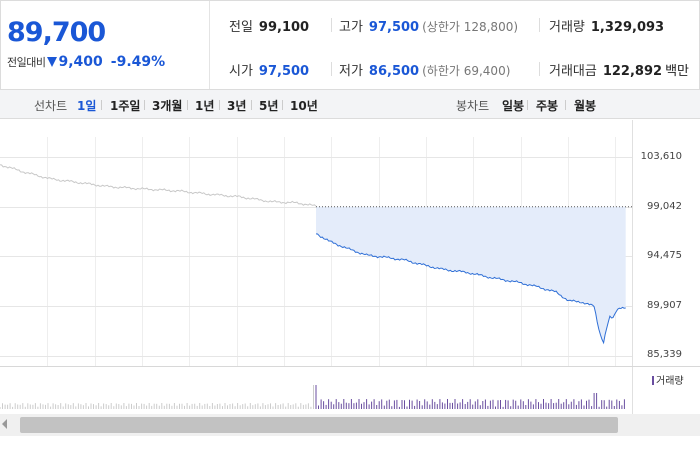 This screenshot has width=700, height=450. I want to click on current-price: 89,700, so click(56, 32).